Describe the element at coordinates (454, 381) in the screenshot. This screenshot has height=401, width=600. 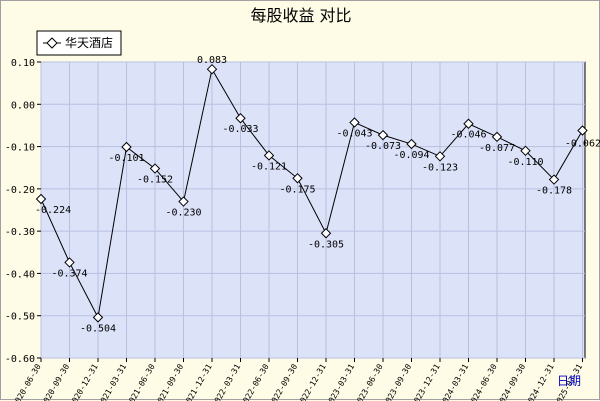
I see `x-tick-label: 2024-03-31` at that location.